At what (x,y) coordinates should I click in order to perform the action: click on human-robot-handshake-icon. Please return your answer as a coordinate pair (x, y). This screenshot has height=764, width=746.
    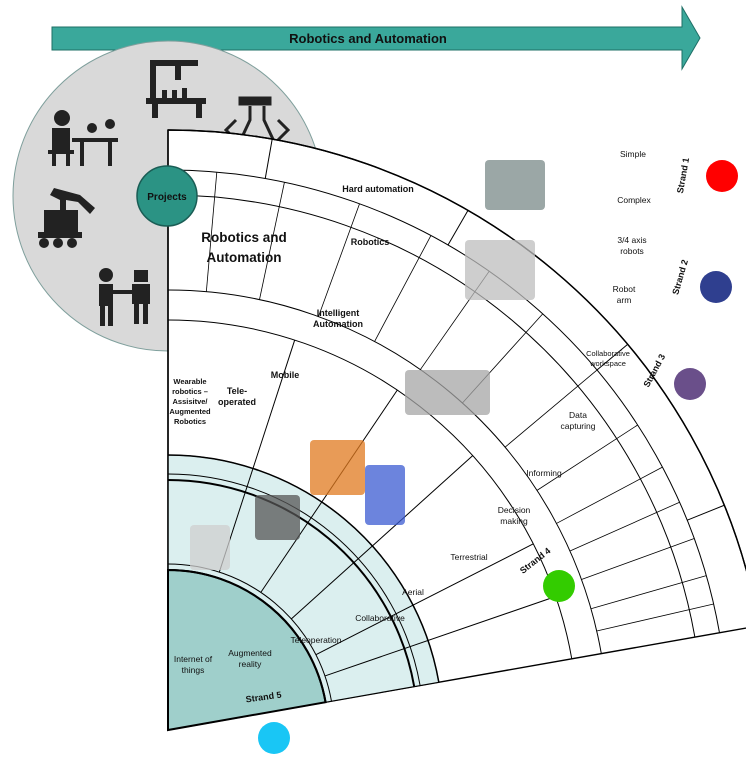
    Looking at the image, I should click on (124, 297).